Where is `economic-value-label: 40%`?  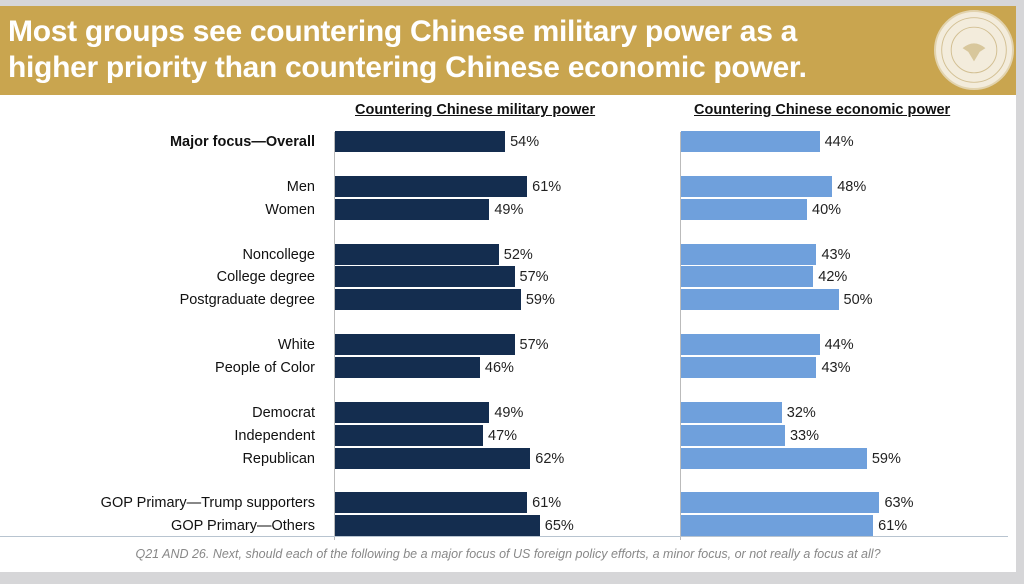 economic-value-label: 40% is located at coordinates (827, 210).